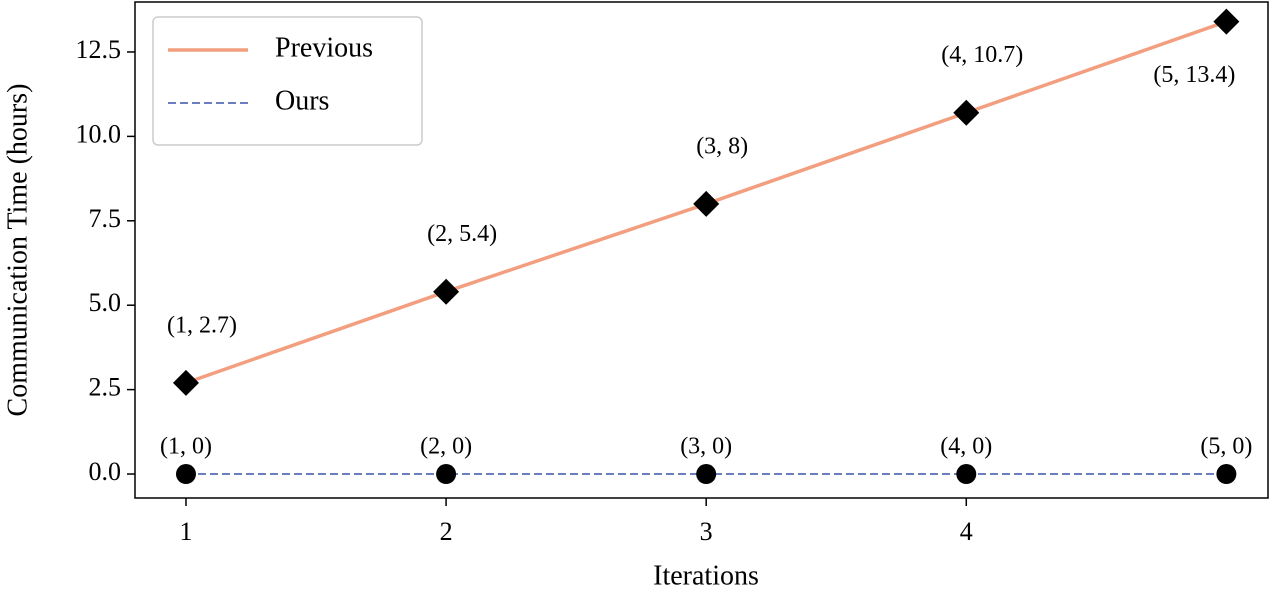  What do you see at coordinates (105, 471) in the screenshot?
I see `y-tick-label: 0.0` at bounding box center [105, 471].